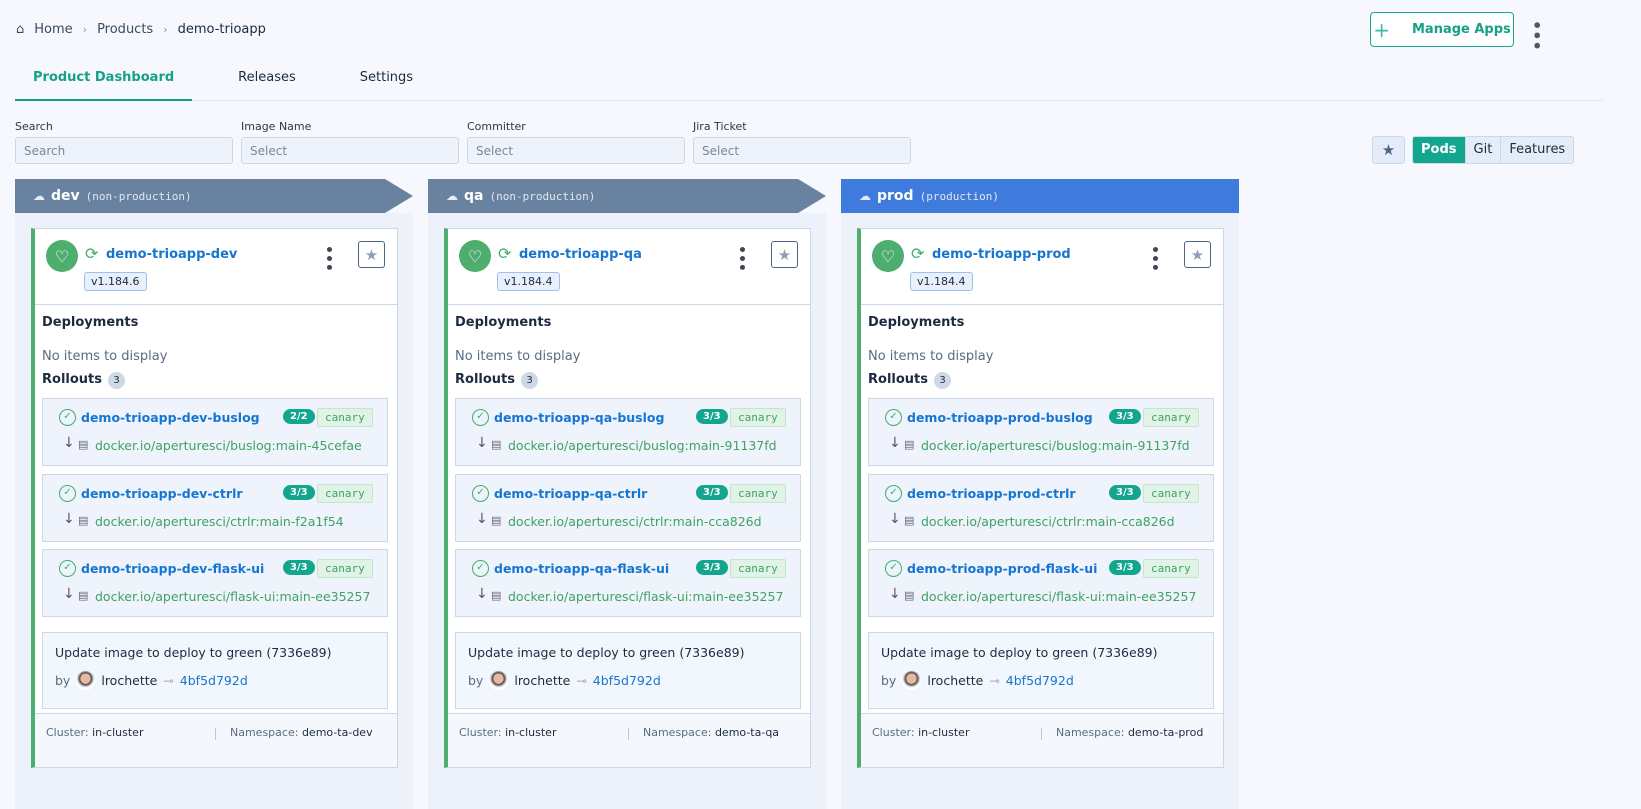  I want to click on rollout-name: demo-trioapp-qa-buslog, so click(579, 417).